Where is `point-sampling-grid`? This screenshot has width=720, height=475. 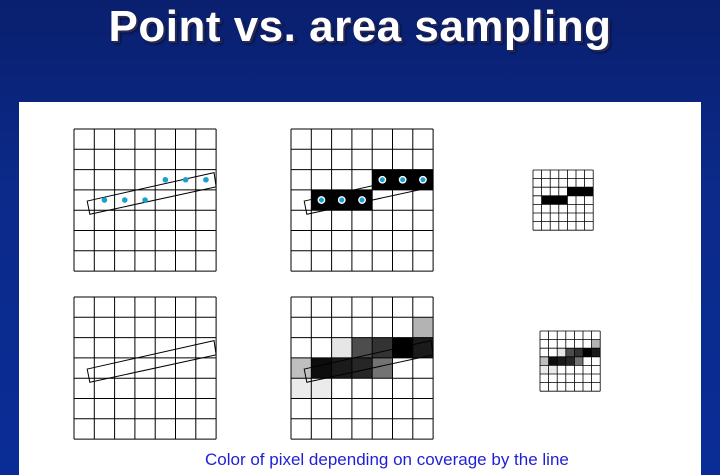 point-sampling-grid is located at coordinates (145, 200).